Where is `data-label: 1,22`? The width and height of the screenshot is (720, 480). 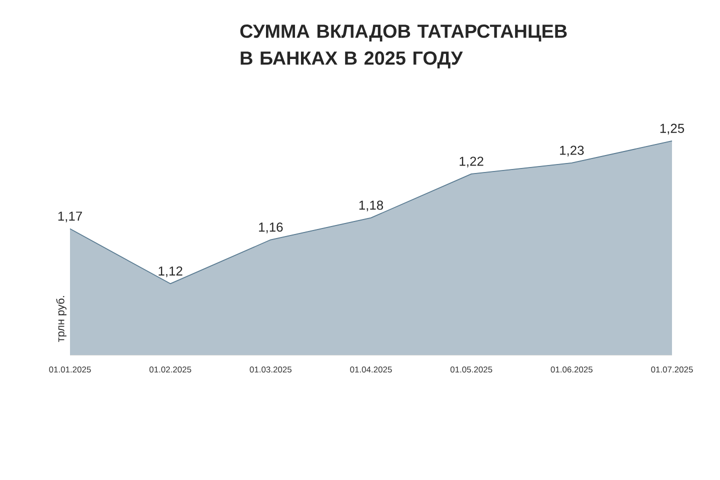
data-label: 1,22 is located at coordinates (472, 162).